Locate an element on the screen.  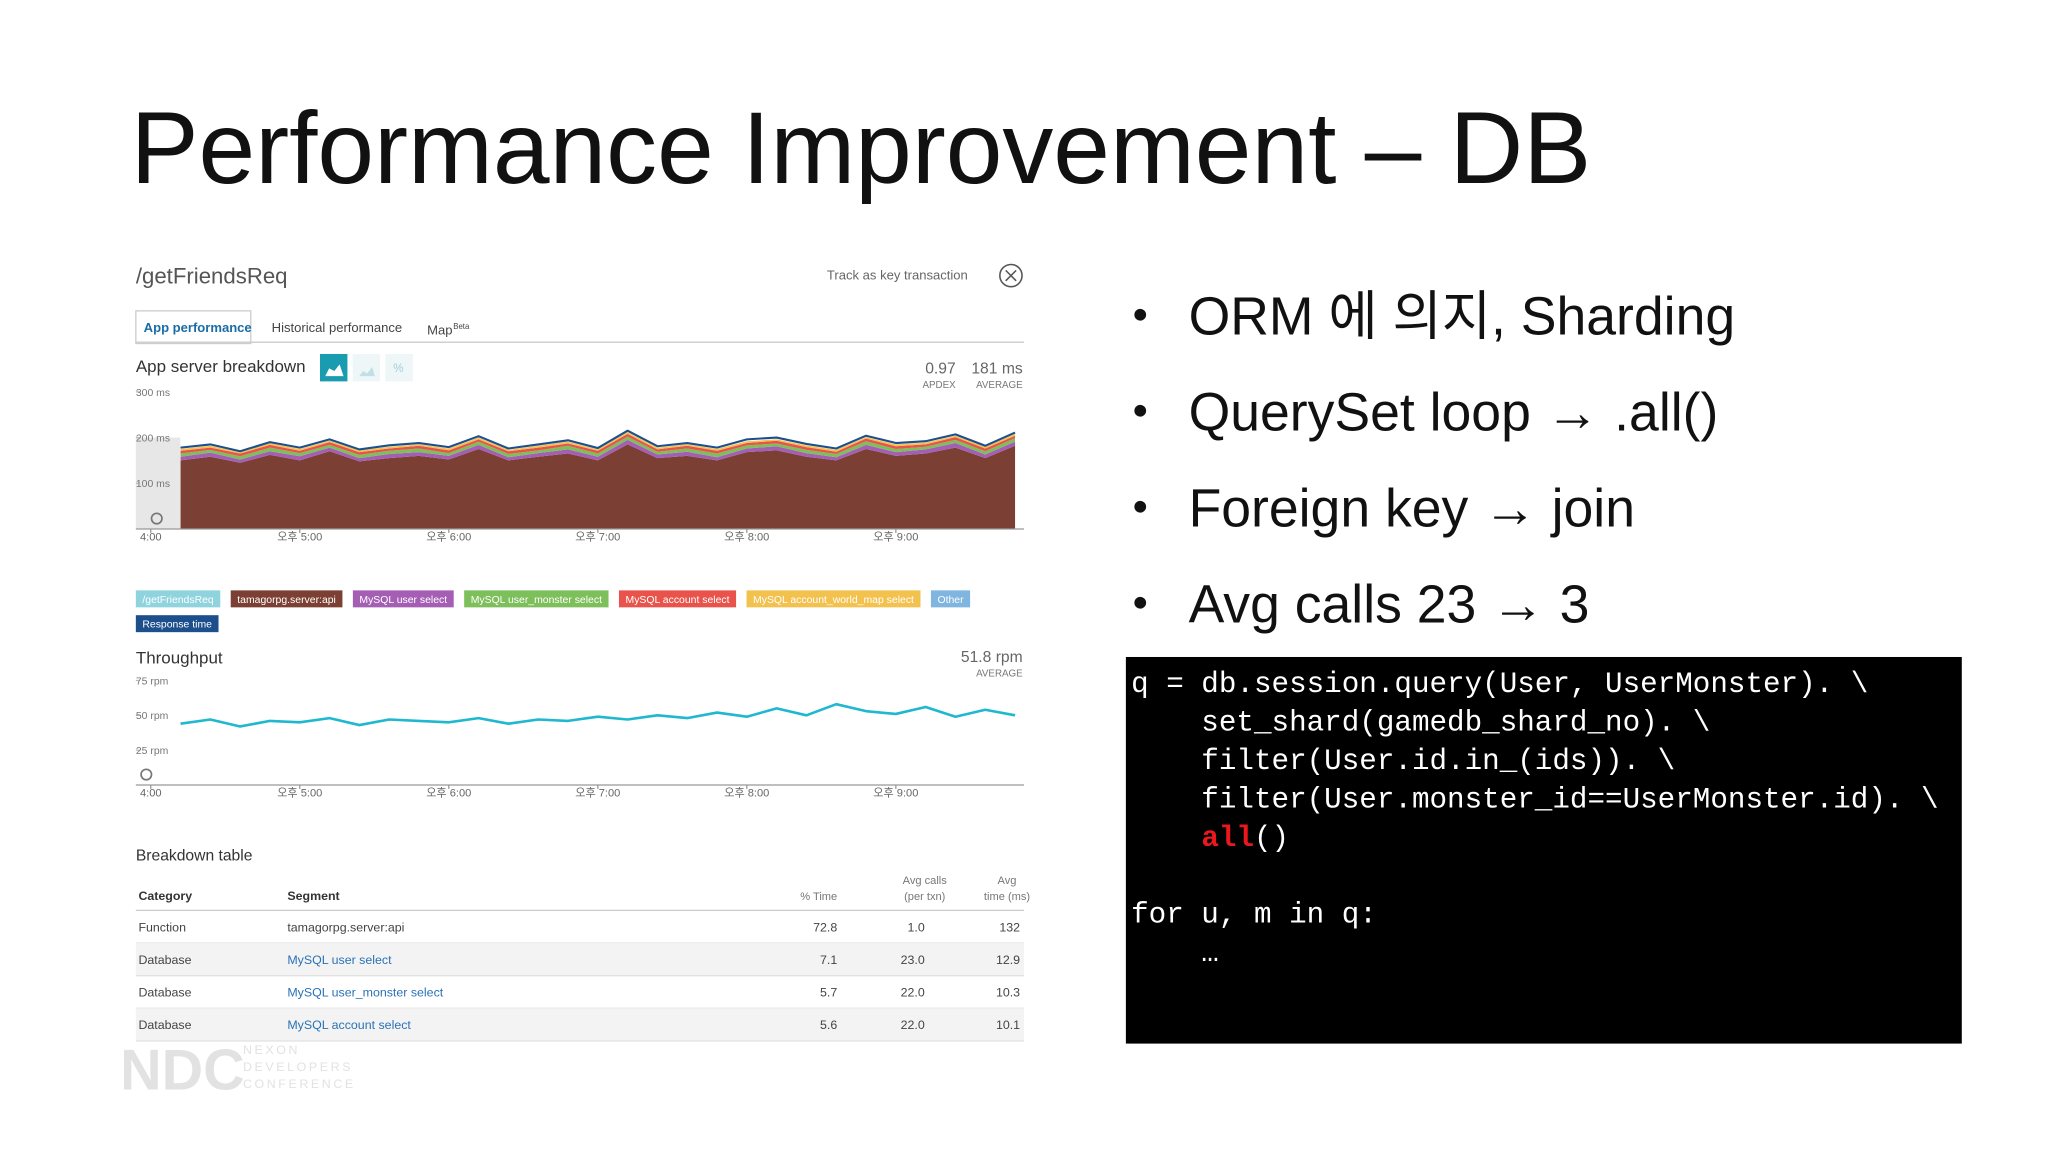
code-line: filter(User.id.in_(ids)). \ is located at coordinates (1403, 761).